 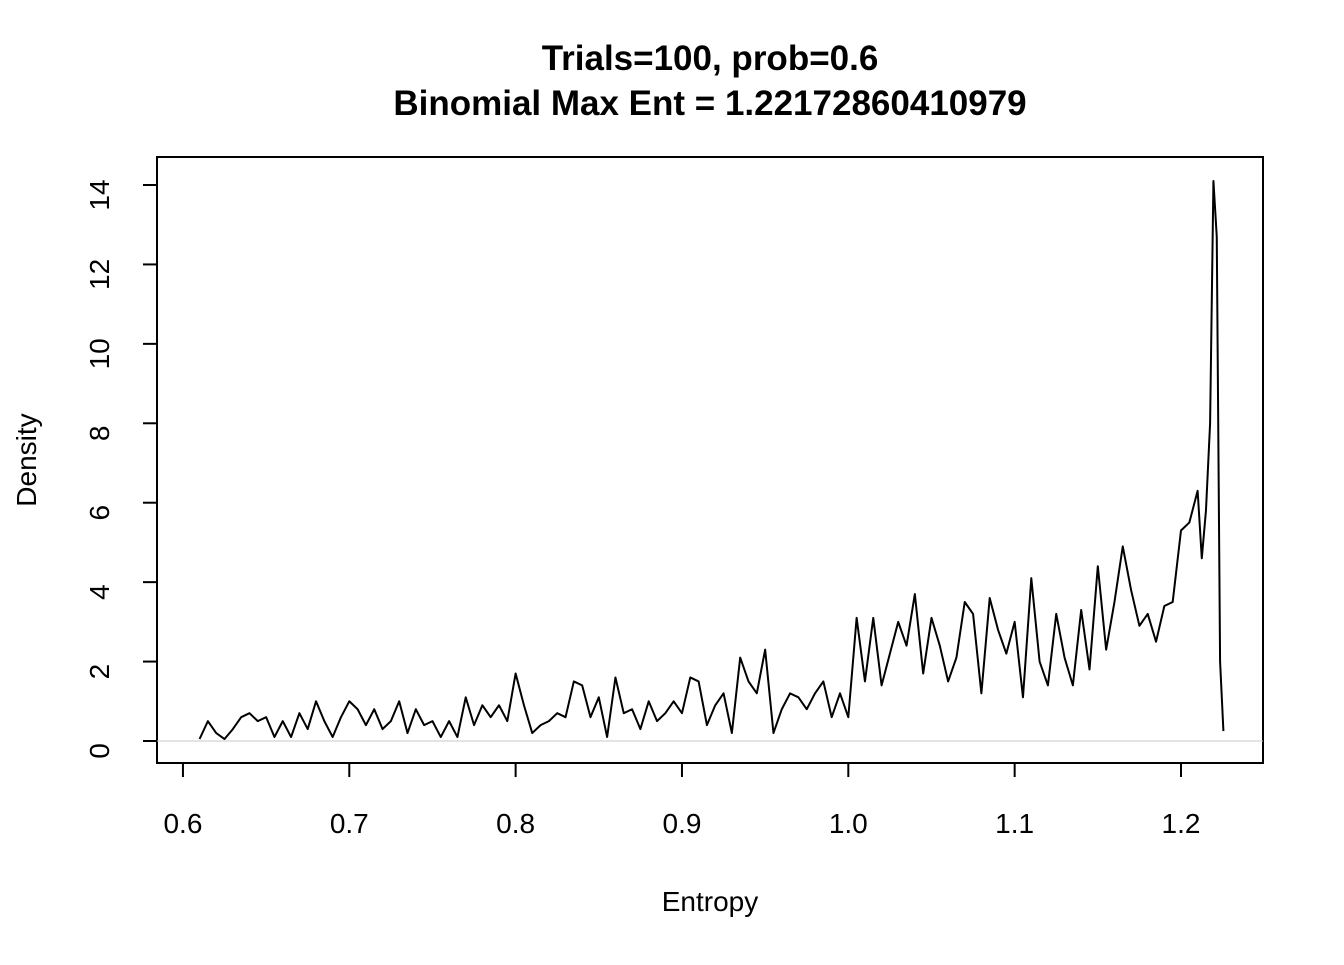 I want to click on y-tick-label: 2, so click(x=99, y=672).